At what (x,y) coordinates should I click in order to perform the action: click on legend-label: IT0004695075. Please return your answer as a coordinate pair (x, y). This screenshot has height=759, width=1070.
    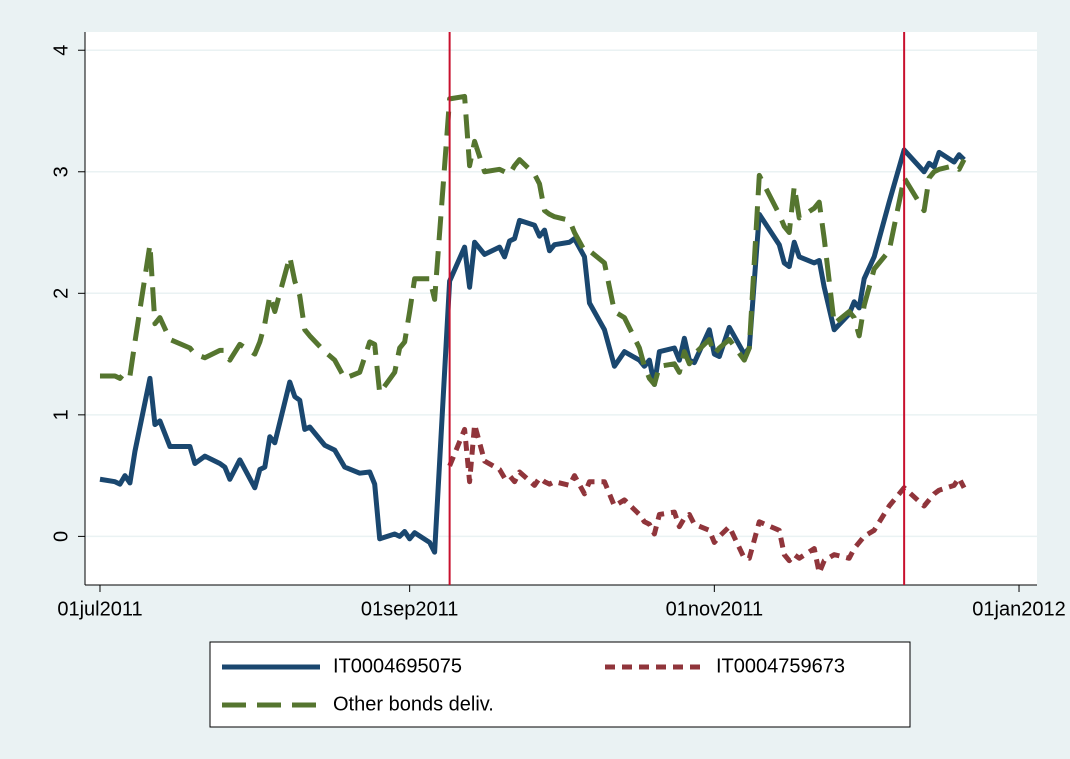
    Looking at the image, I should click on (397, 666).